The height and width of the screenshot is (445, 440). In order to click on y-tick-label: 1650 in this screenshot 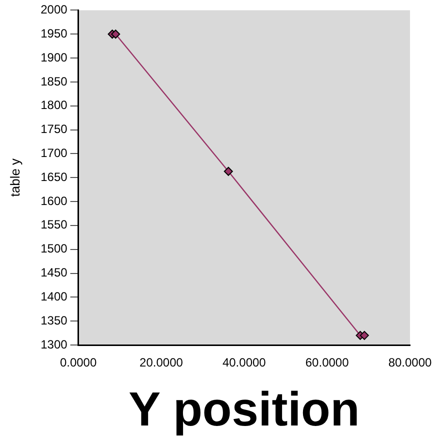, I will do `click(54, 177)`.